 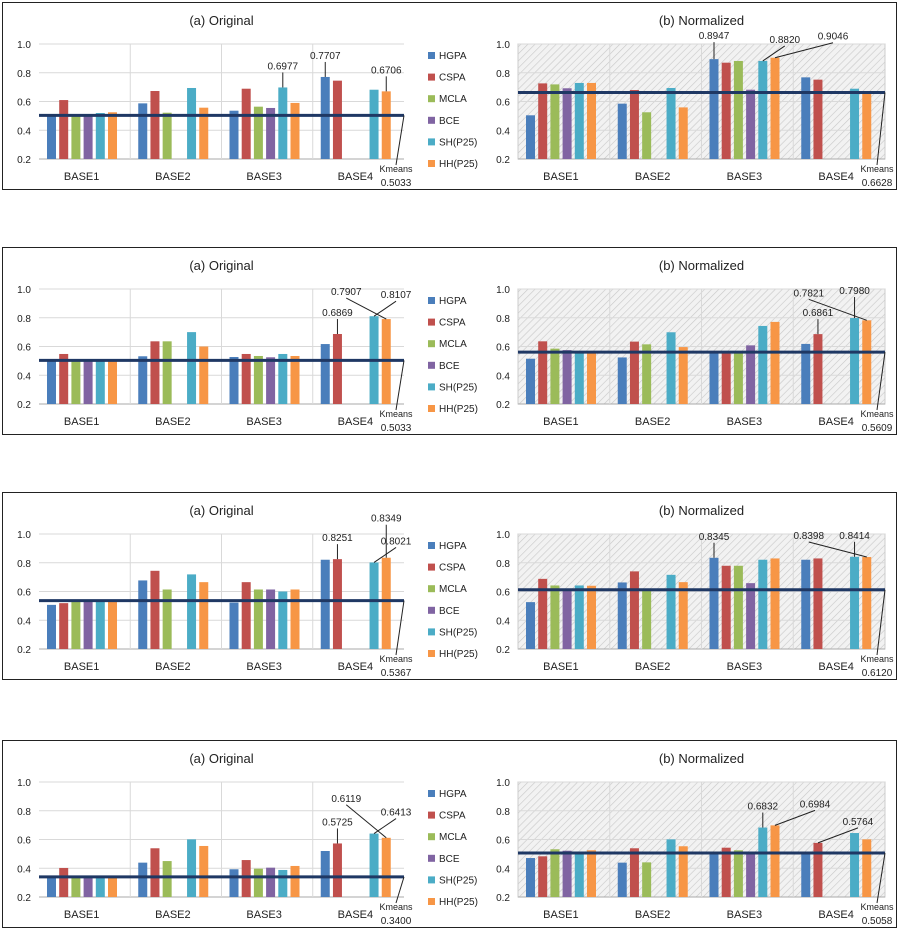 I want to click on legend-label: BCE, so click(x=449, y=121).